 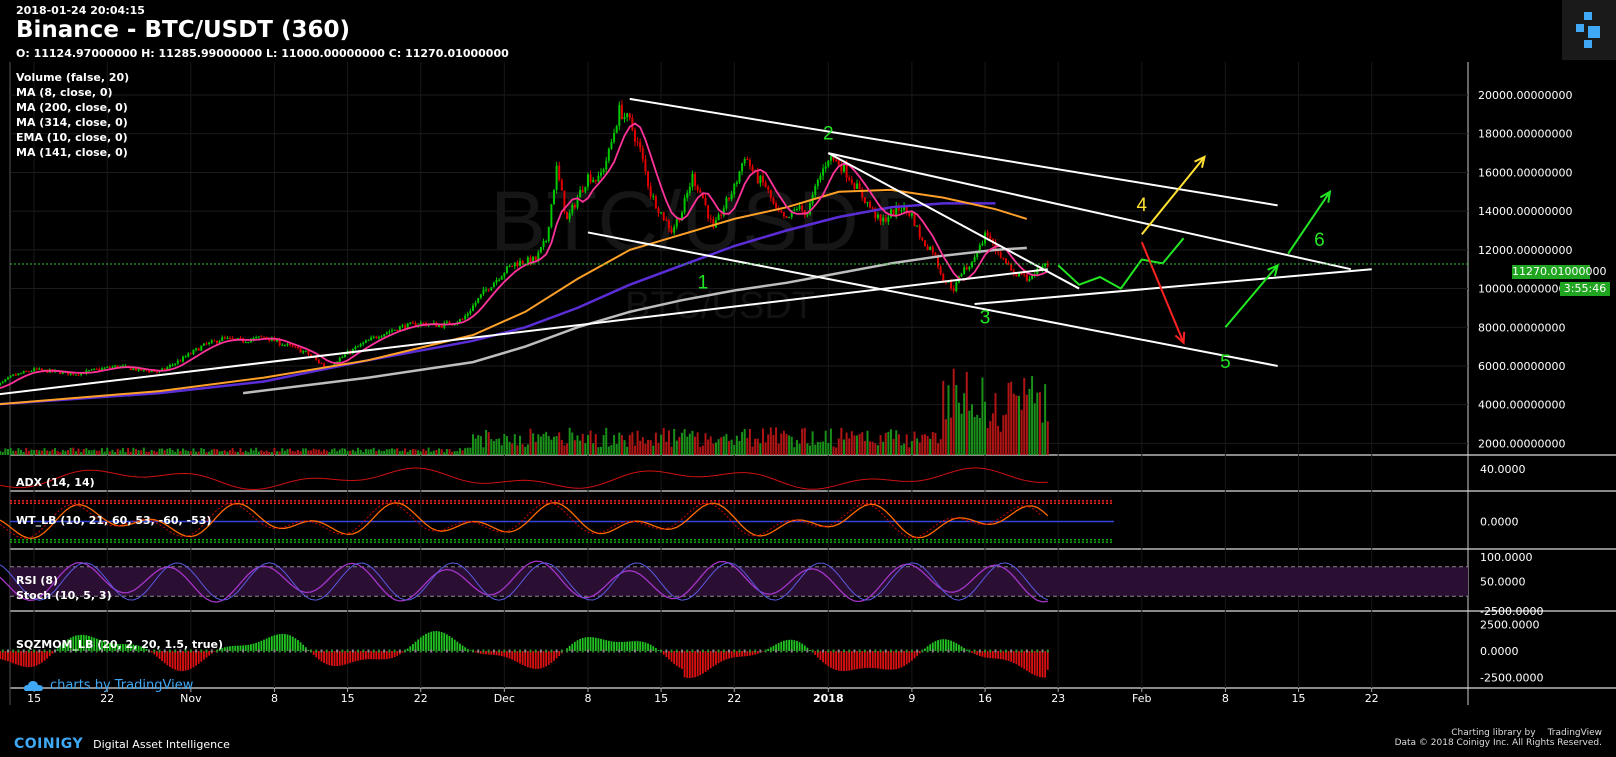 What do you see at coordinates (1499, 651) in the screenshot?
I see `sqz-axis-label-1: 0.0000` at bounding box center [1499, 651].